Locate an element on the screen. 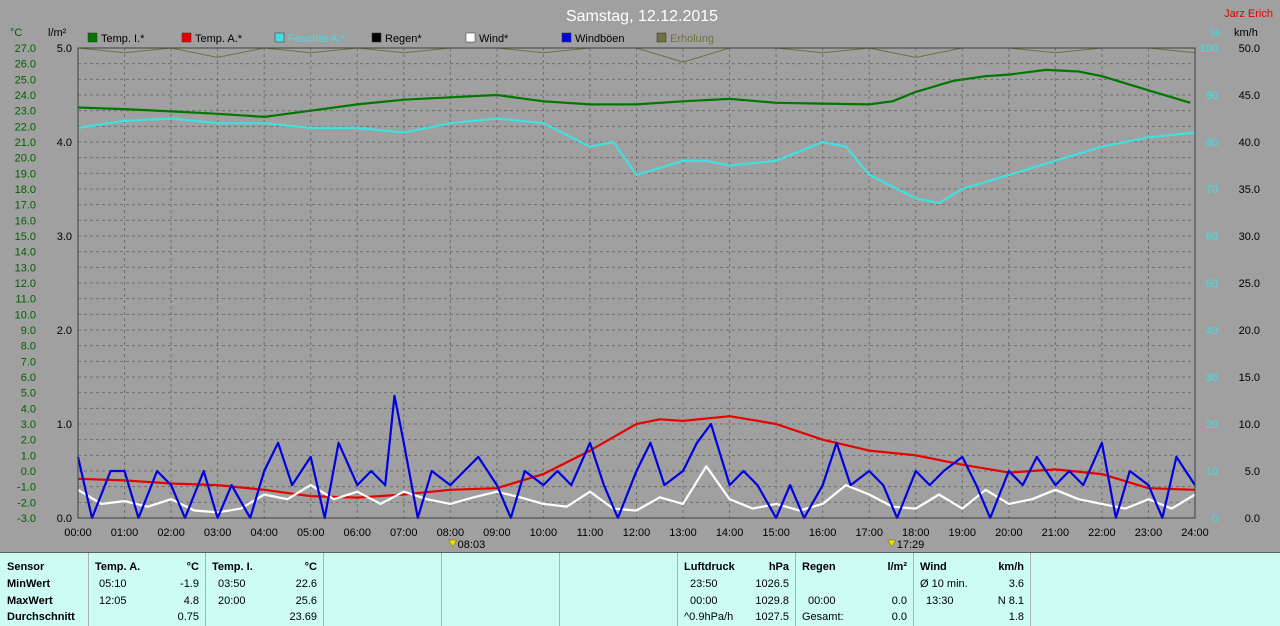  rain-tick-label: 0.0 is located at coordinates (64, 519).